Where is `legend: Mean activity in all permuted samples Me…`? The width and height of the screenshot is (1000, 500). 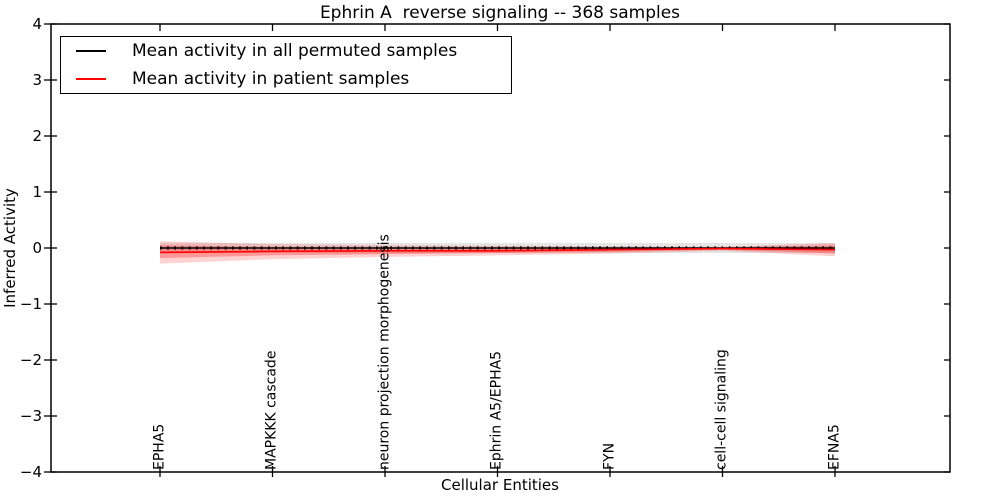 legend: Mean activity in all permuted samples Me… is located at coordinates (286, 65).